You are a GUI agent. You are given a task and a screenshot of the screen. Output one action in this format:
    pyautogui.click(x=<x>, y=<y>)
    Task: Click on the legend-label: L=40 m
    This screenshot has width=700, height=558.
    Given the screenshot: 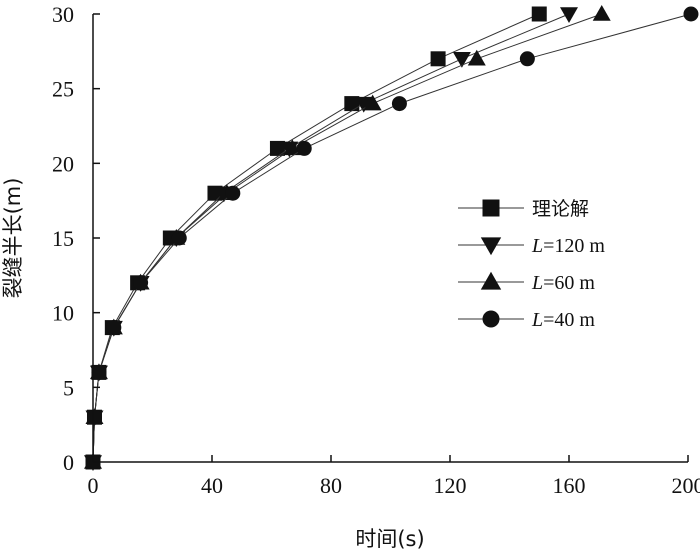 What is the action you would take?
    pyautogui.click(x=563, y=320)
    